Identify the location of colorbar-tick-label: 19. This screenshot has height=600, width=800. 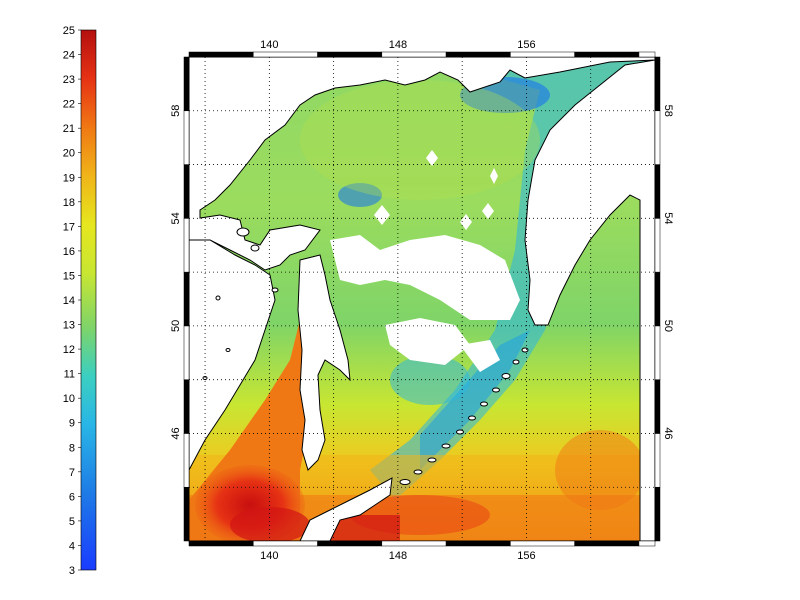
(69, 178).